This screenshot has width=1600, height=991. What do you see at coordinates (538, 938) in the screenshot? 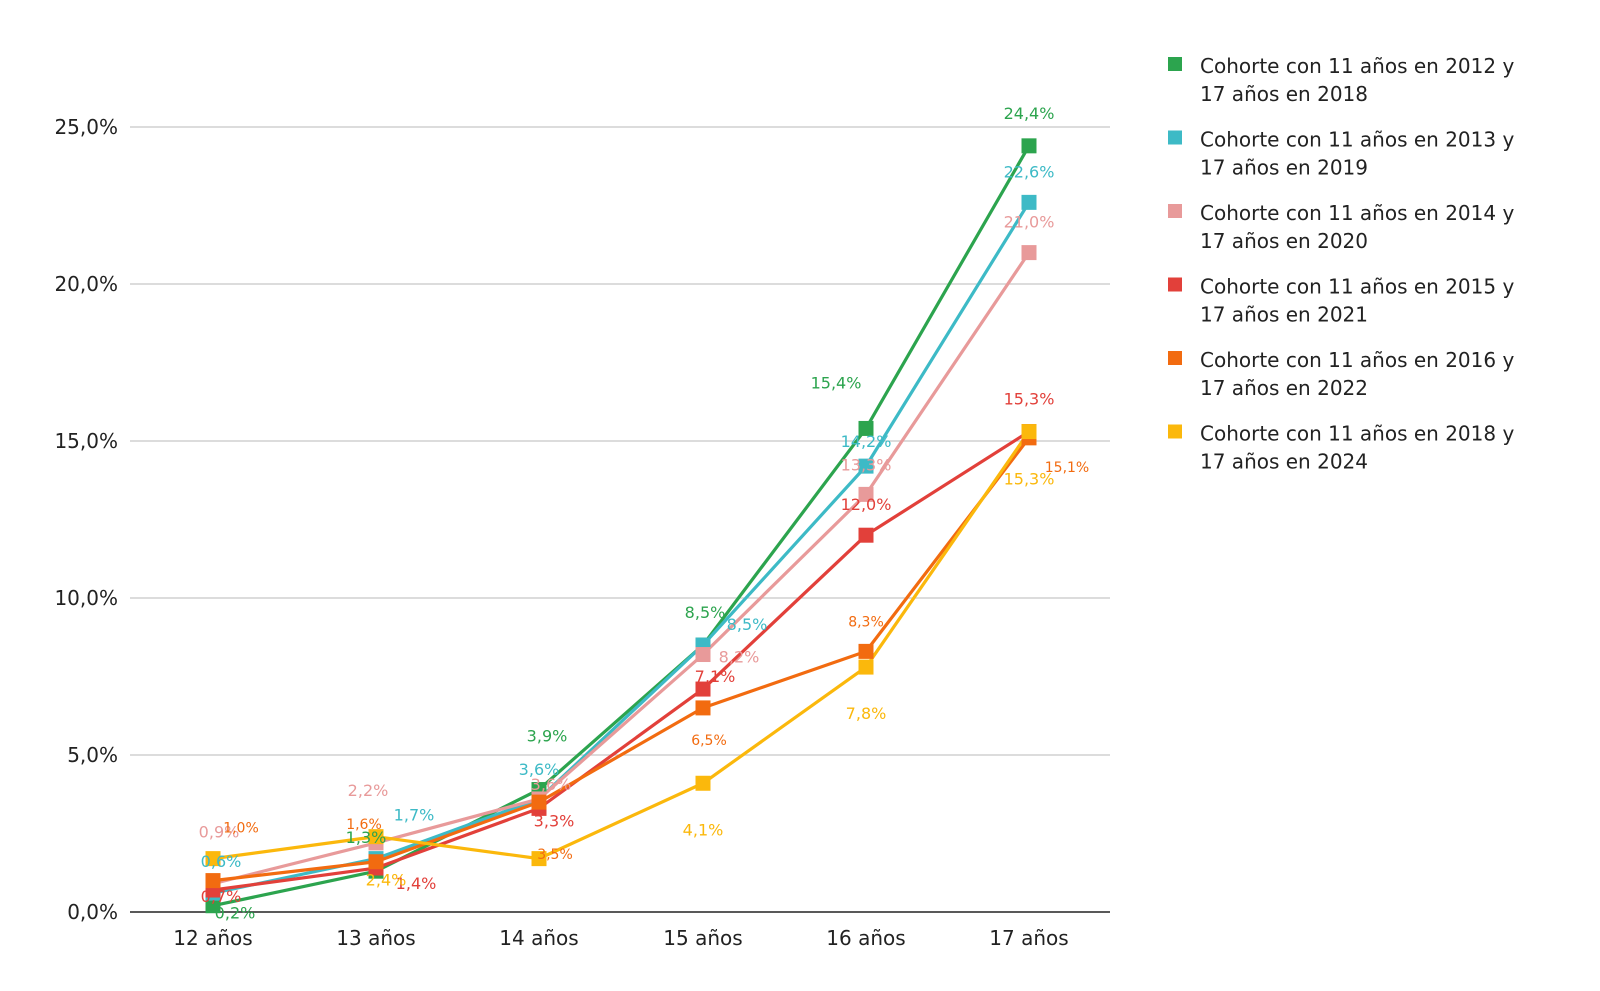
I see `x-tick-label: 14 años` at bounding box center [538, 938].